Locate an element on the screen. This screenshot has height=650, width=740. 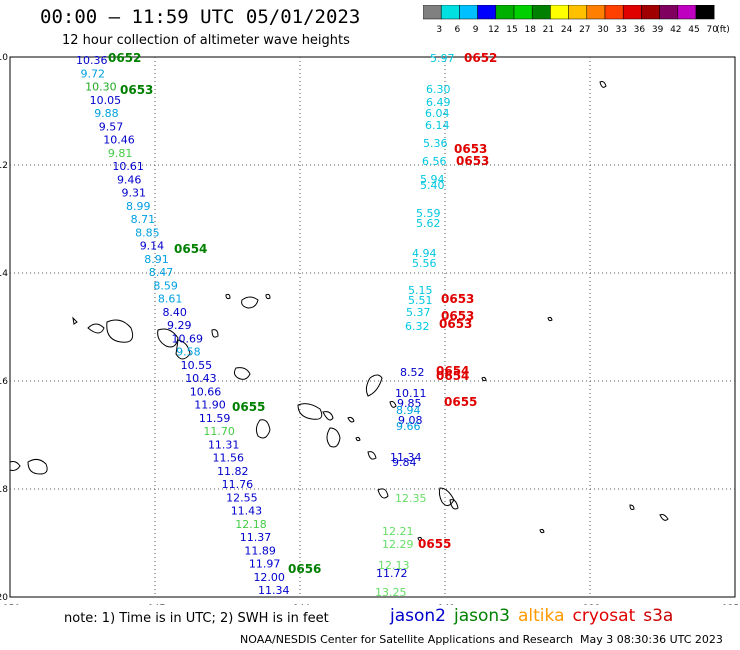
colorbar-label: 36 is located at coordinates (640, 30).